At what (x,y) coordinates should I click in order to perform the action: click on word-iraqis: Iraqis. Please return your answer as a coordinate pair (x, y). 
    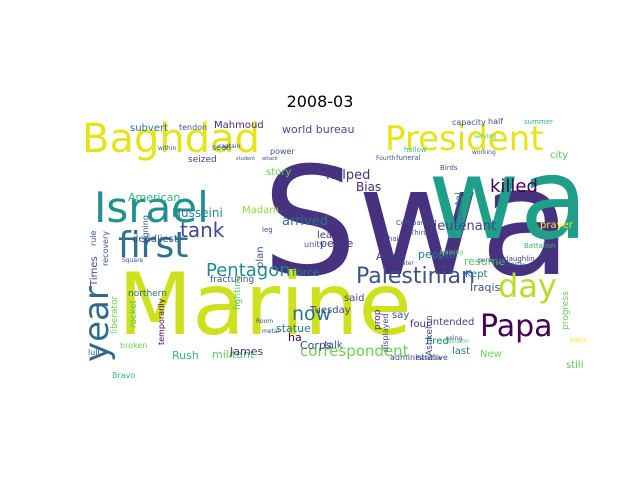
    Looking at the image, I should click on (485, 287).